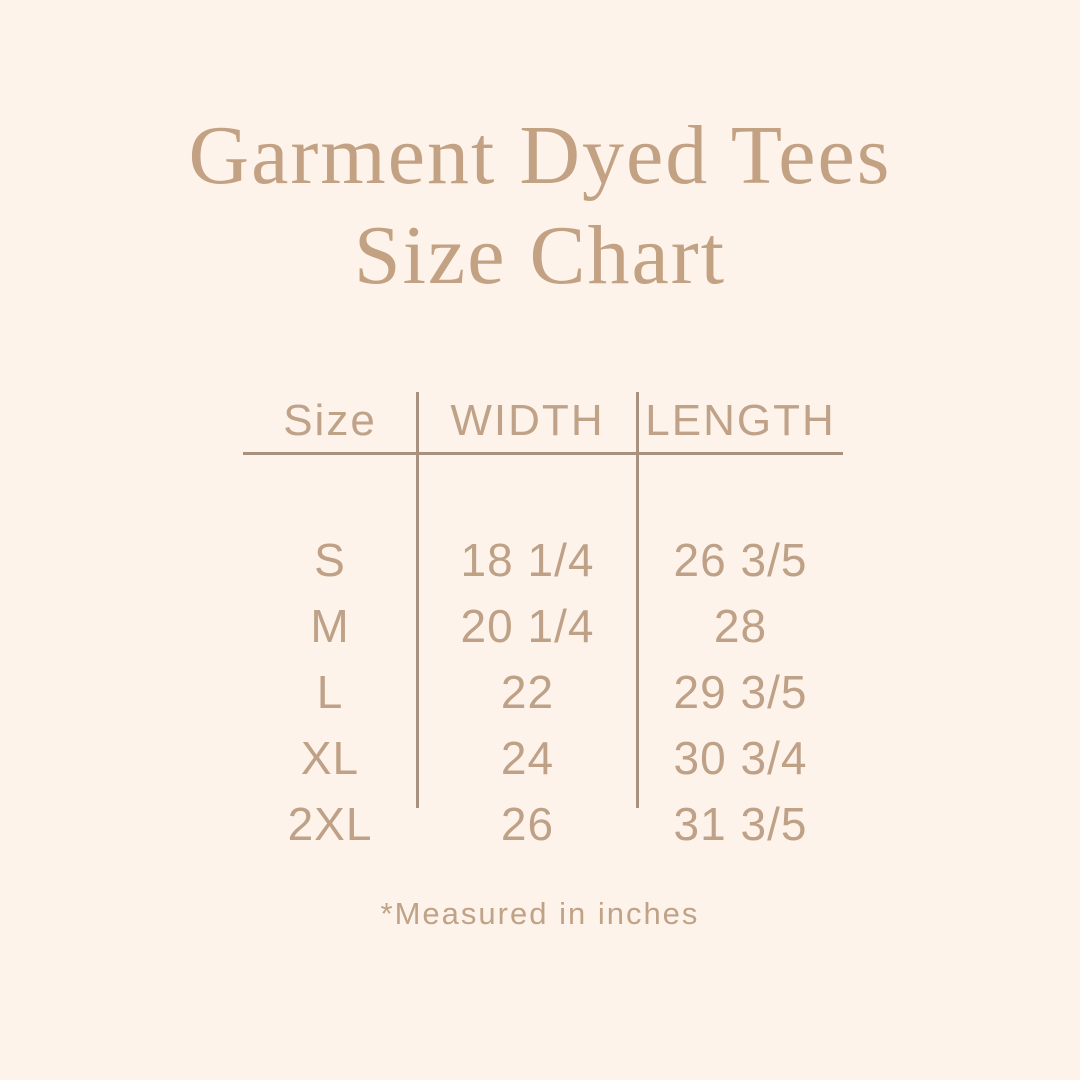 The width and height of the screenshot is (1080, 1080). What do you see at coordinates (740, 626) in the screenshot?
I see `length-cell: 28` at bounding box center [740, 626].